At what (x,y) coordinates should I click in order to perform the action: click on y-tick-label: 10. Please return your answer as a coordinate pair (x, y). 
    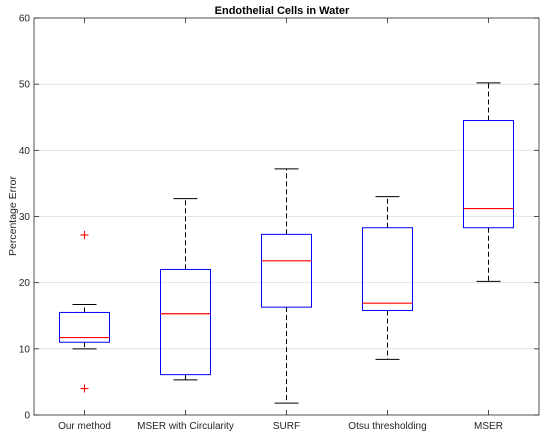
    Looking at the image, I should click on (25, 349).